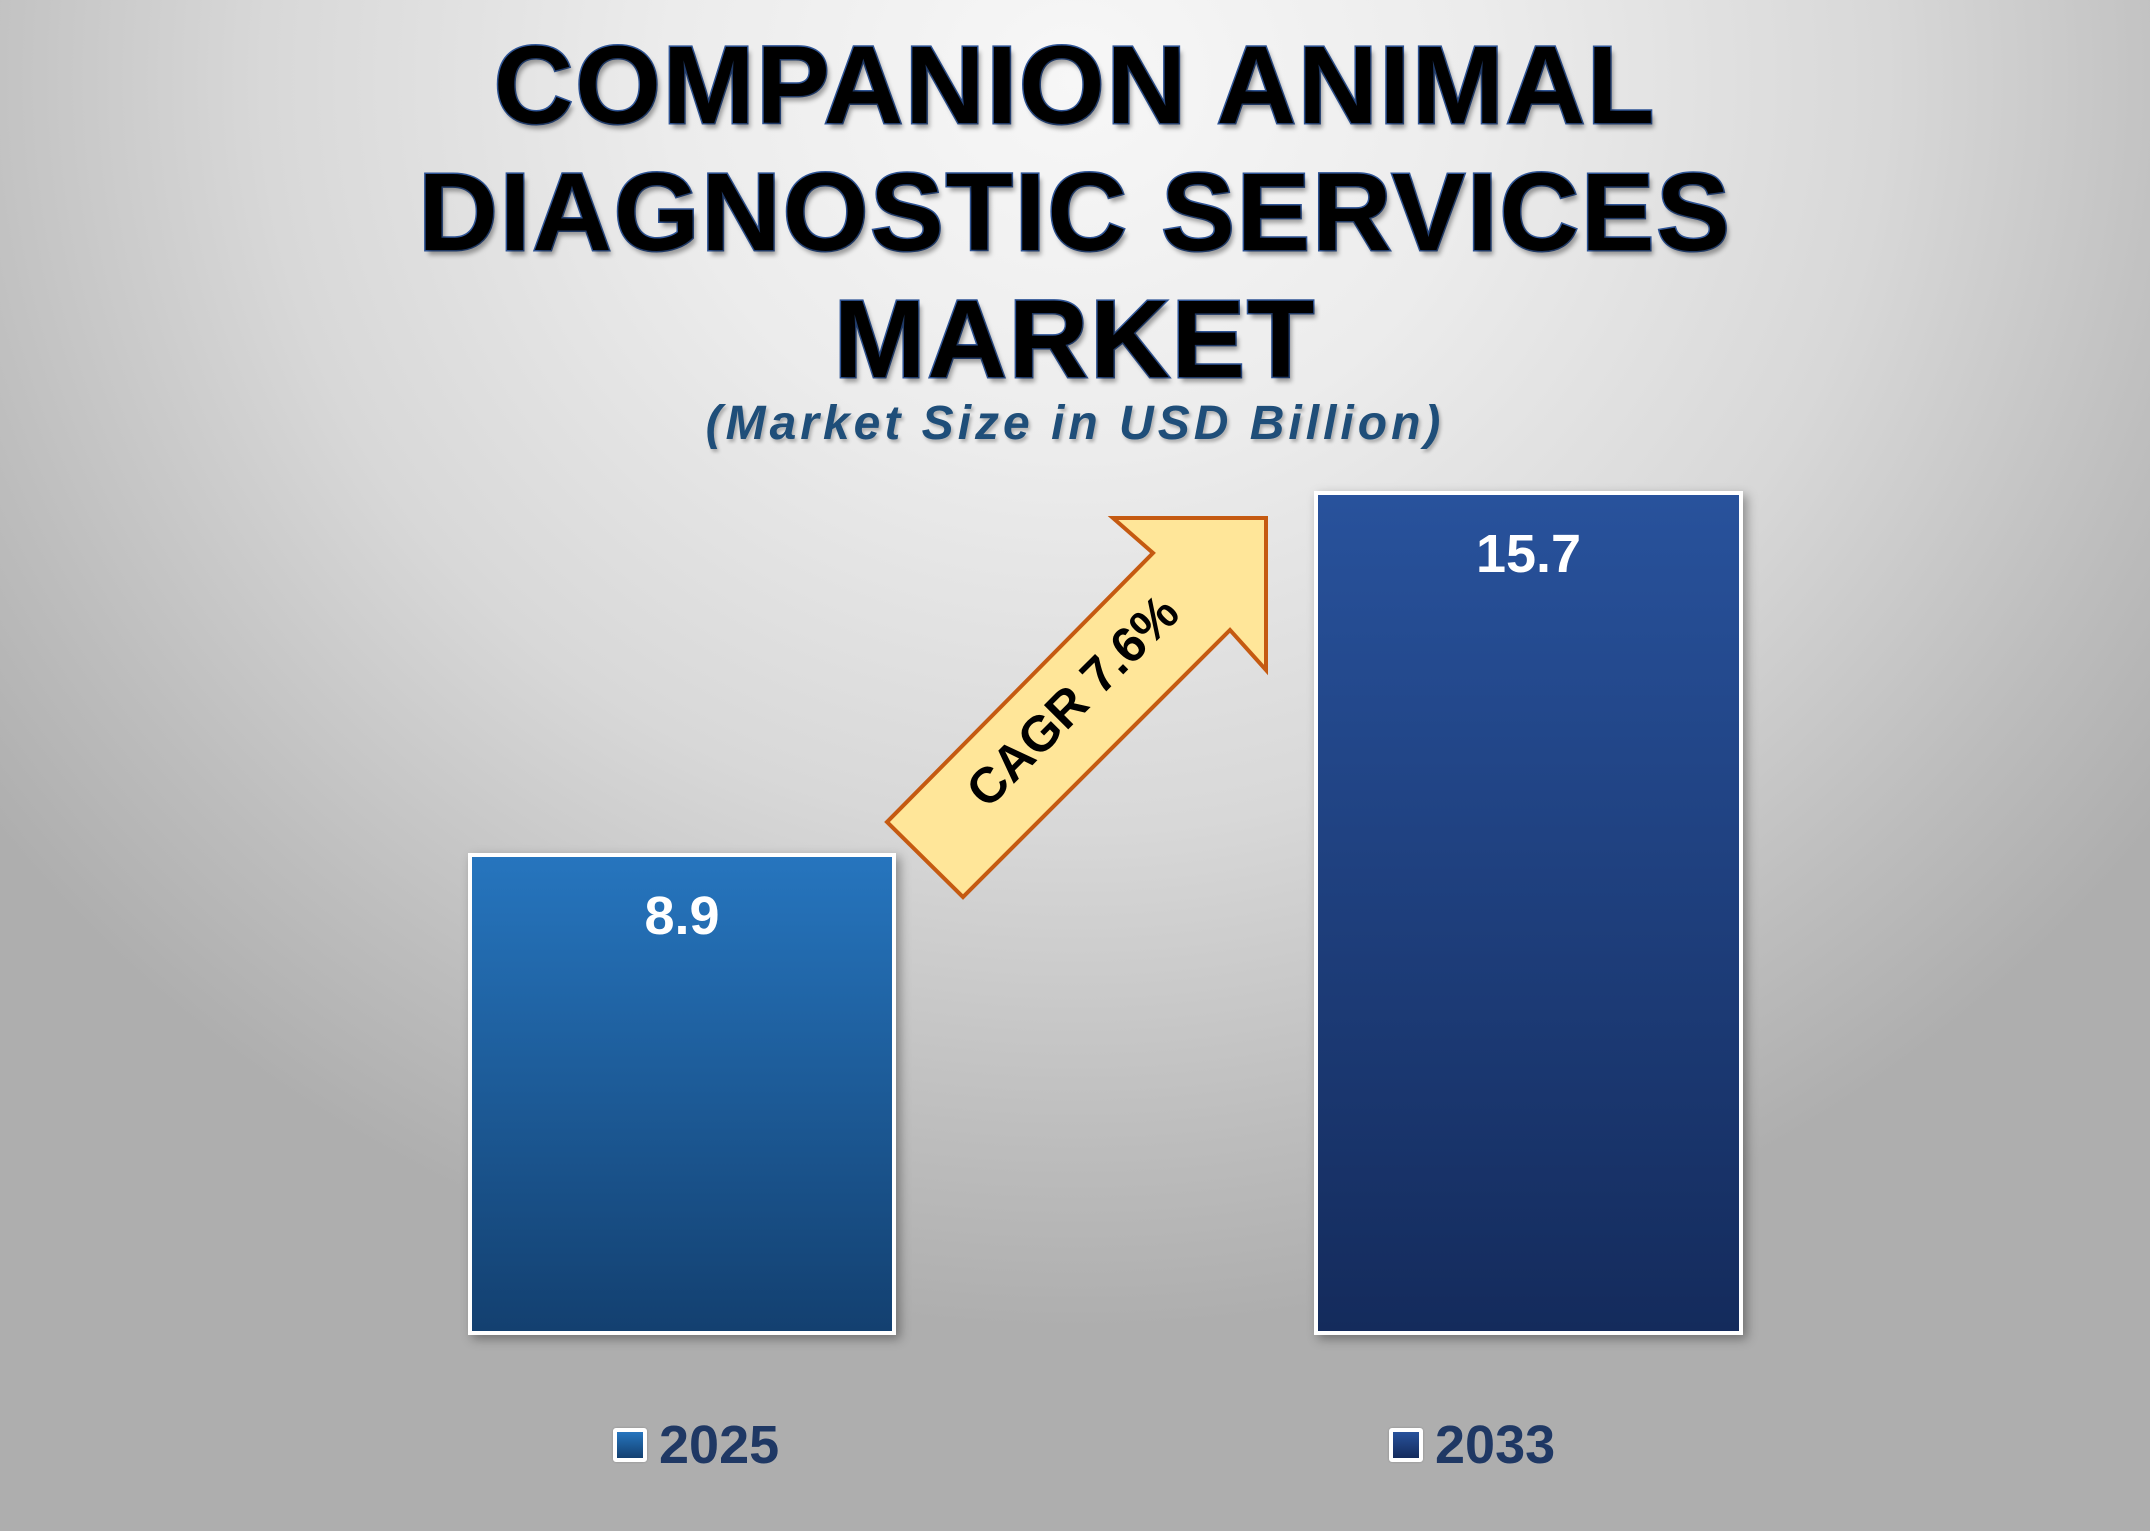 This screenshot has height=1531, width=2150. I want to click on legend-item-2033: 2033, so click(1472, 1445).